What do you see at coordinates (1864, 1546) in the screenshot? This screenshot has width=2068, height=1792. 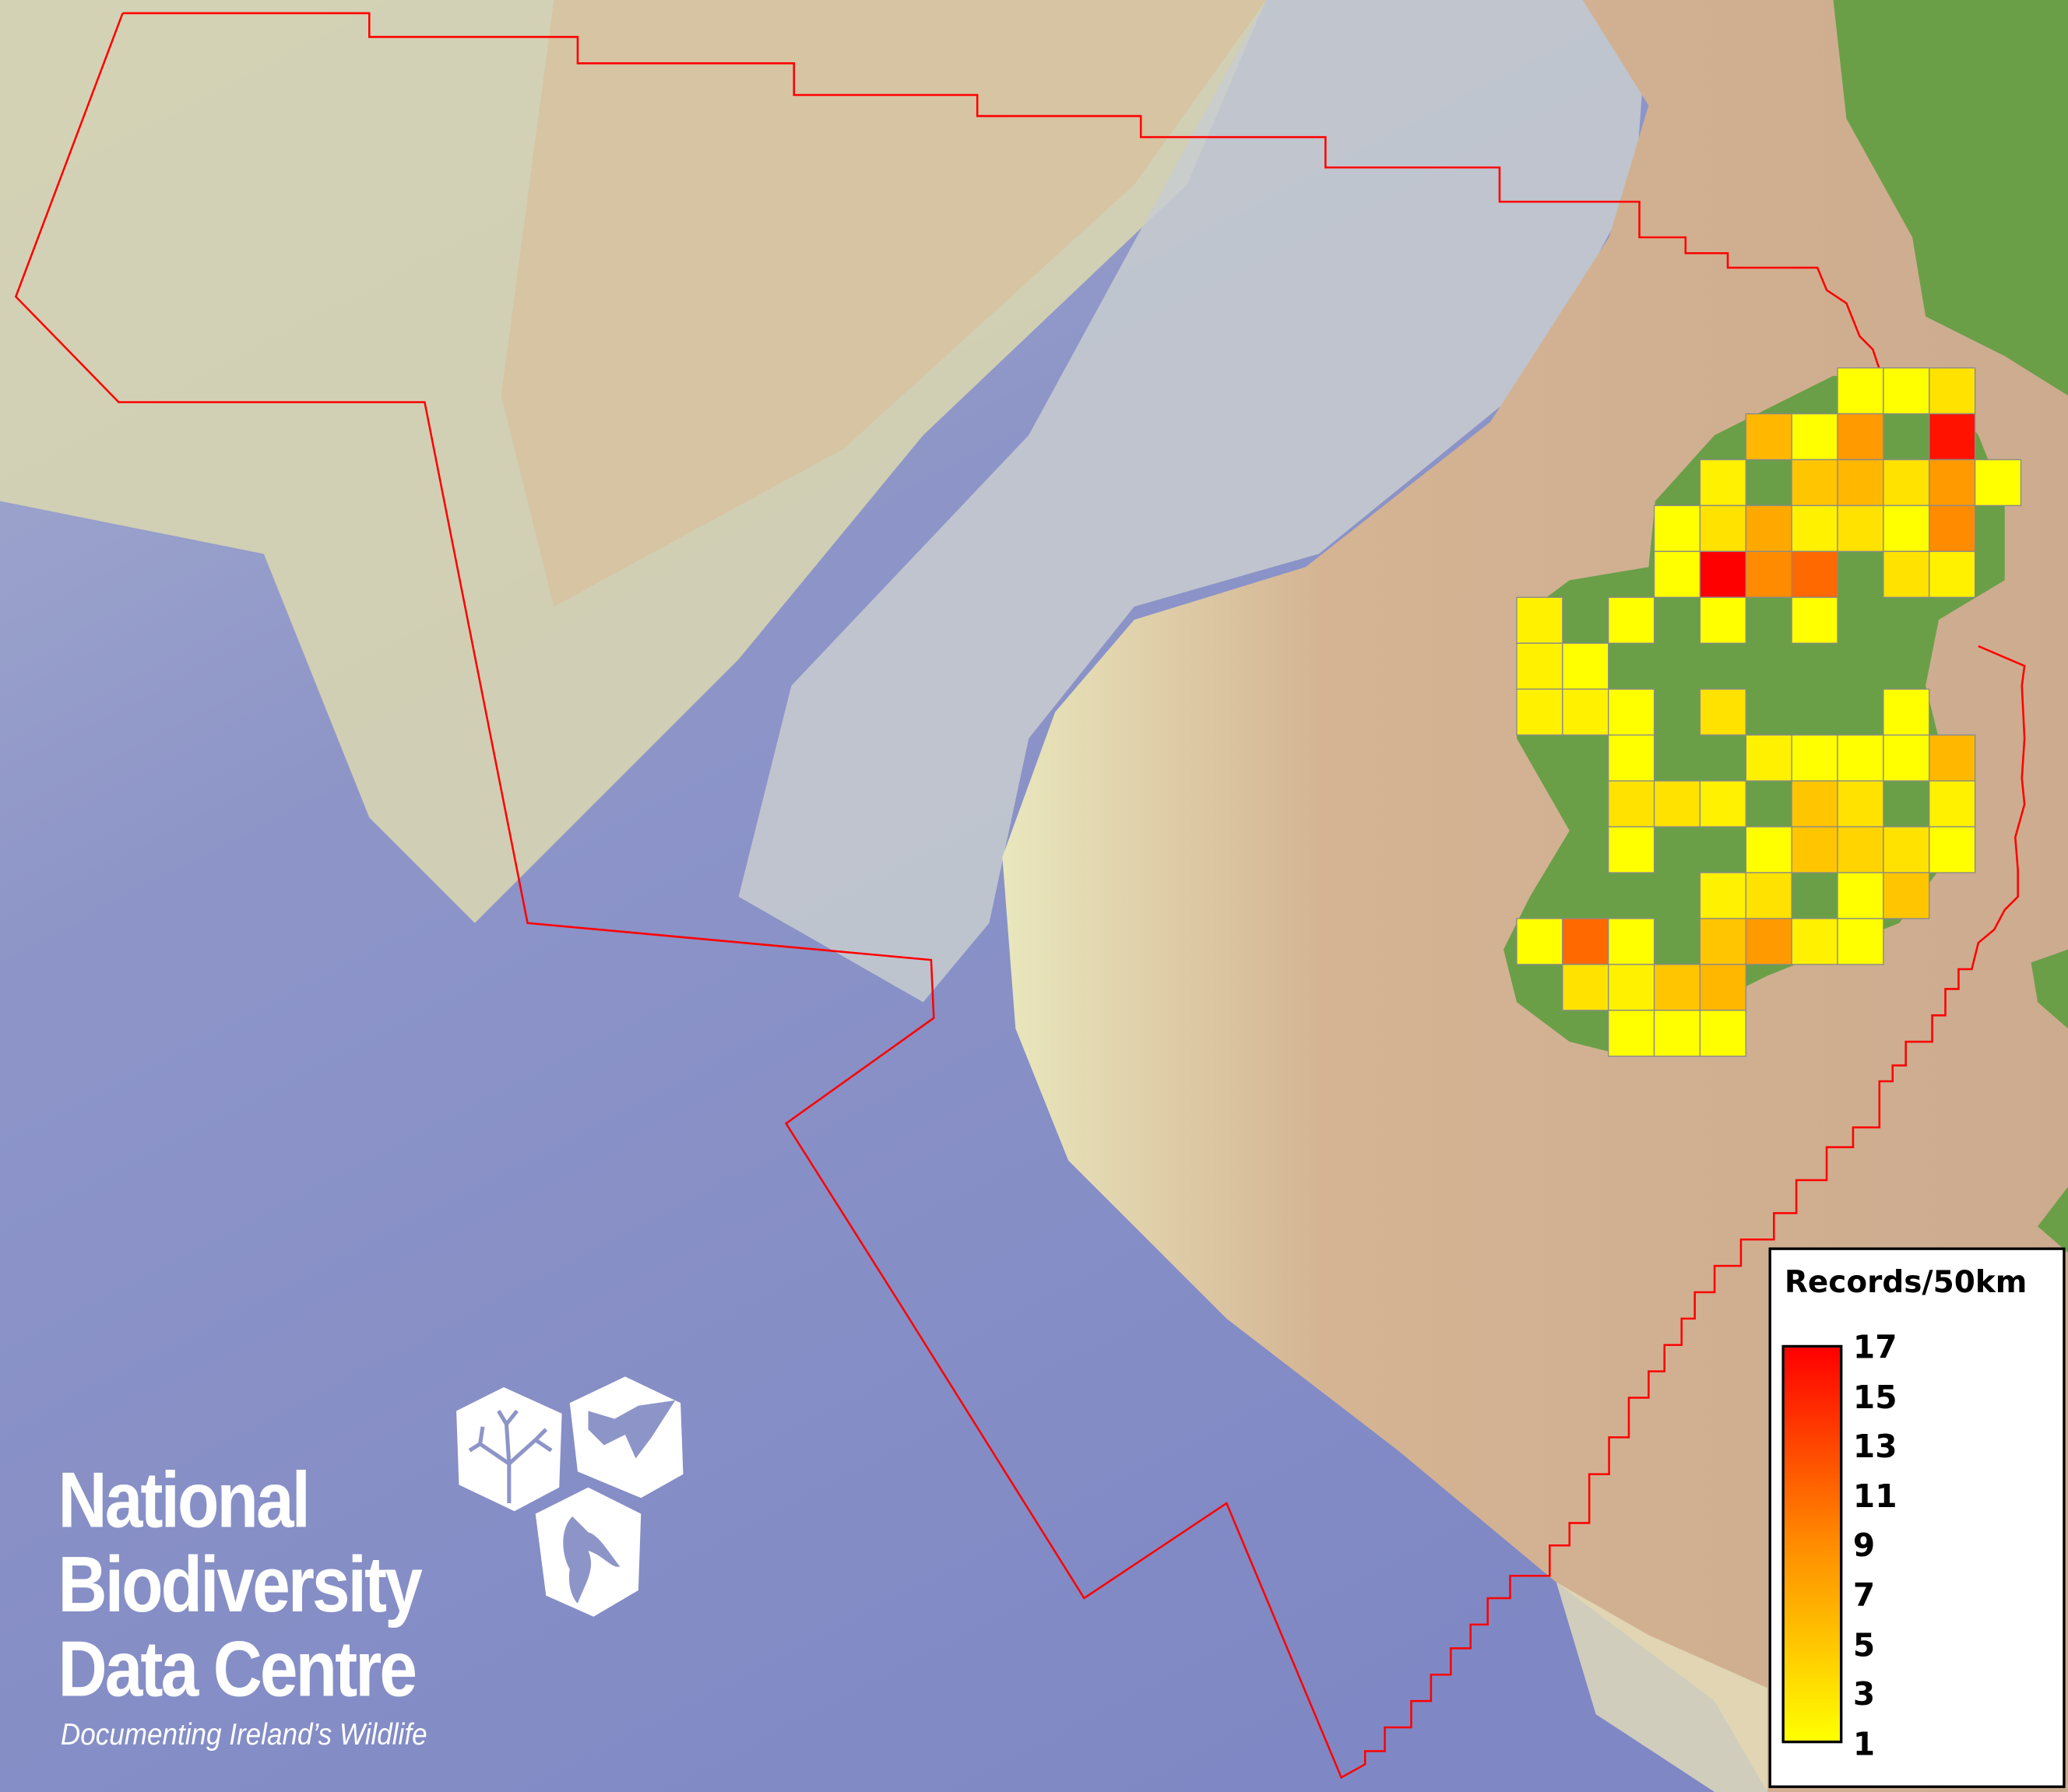 I see `legend-tick-label: 9` at bounding box center [1864, 1546].